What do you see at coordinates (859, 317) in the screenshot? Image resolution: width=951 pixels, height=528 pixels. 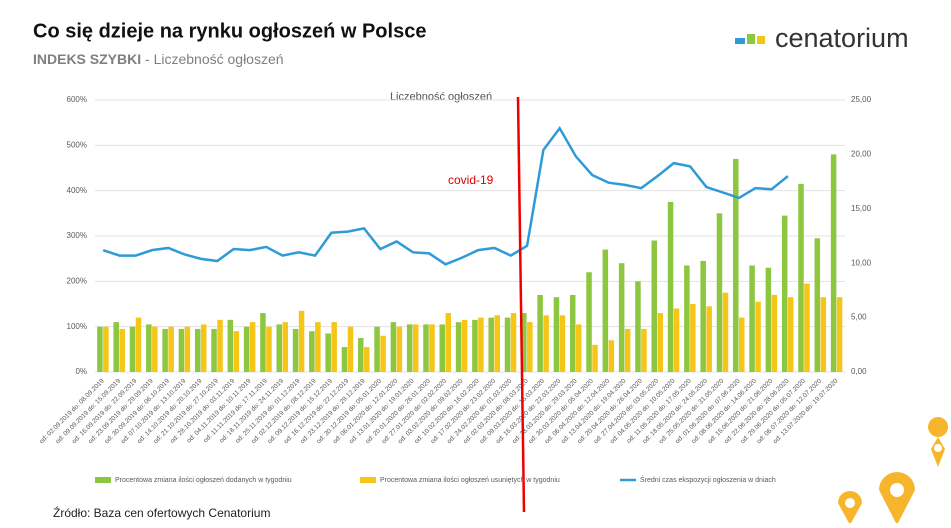 I see `y2-tick-label: 5,00` at bounding box center [859, 317].